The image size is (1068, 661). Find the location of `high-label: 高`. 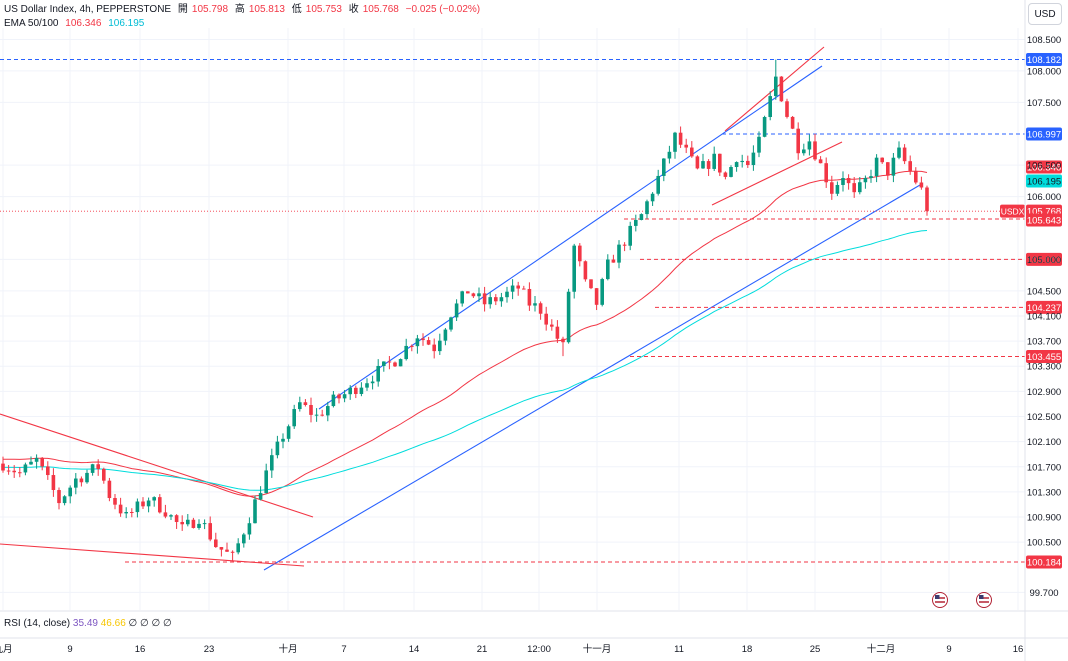

high-label: 高 is located at coordinates (239, 9).